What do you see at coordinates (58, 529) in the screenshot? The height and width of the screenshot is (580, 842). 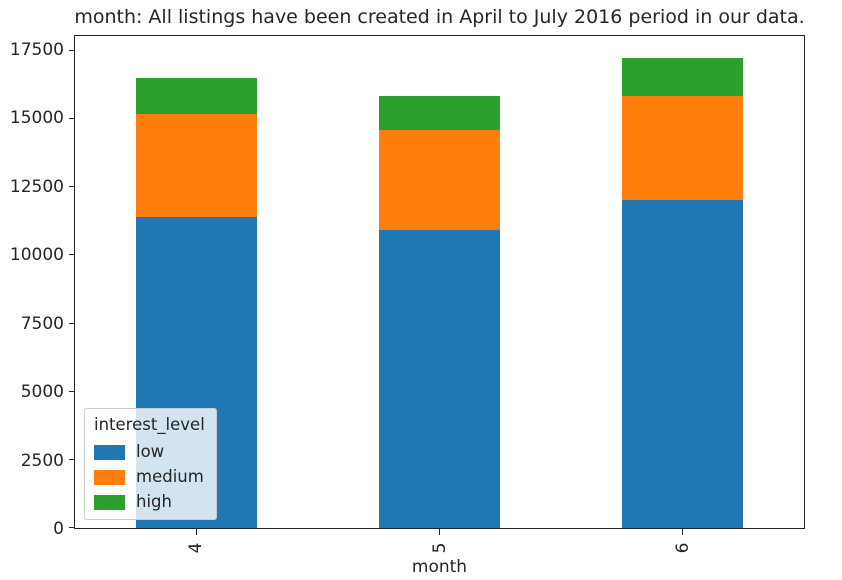 I see `y-tick-label: 0` at bounding box center [58, 529].